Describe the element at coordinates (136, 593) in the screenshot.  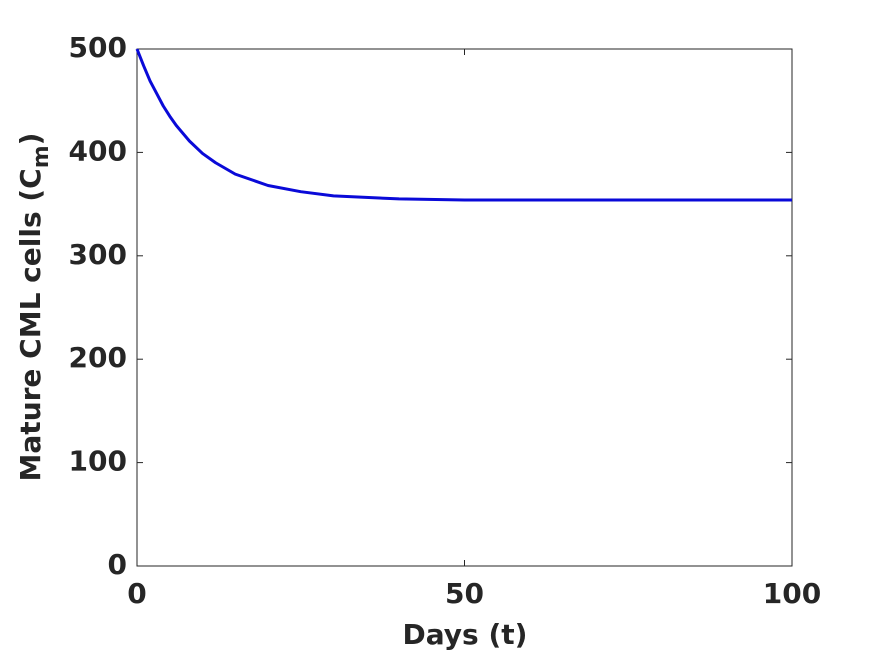
I see `x-tick-label: 0` at that location.